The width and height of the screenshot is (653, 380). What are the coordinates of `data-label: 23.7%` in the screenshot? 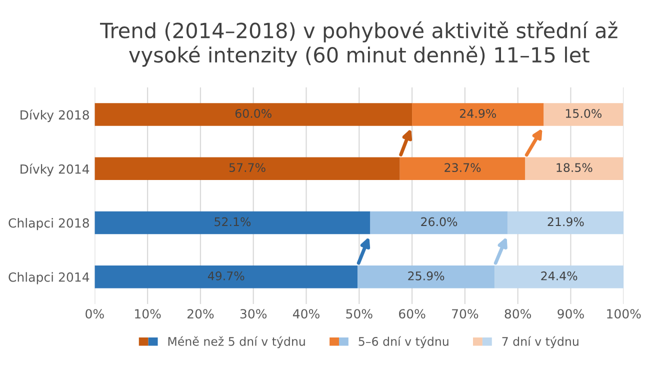 It's located at (462, 167).